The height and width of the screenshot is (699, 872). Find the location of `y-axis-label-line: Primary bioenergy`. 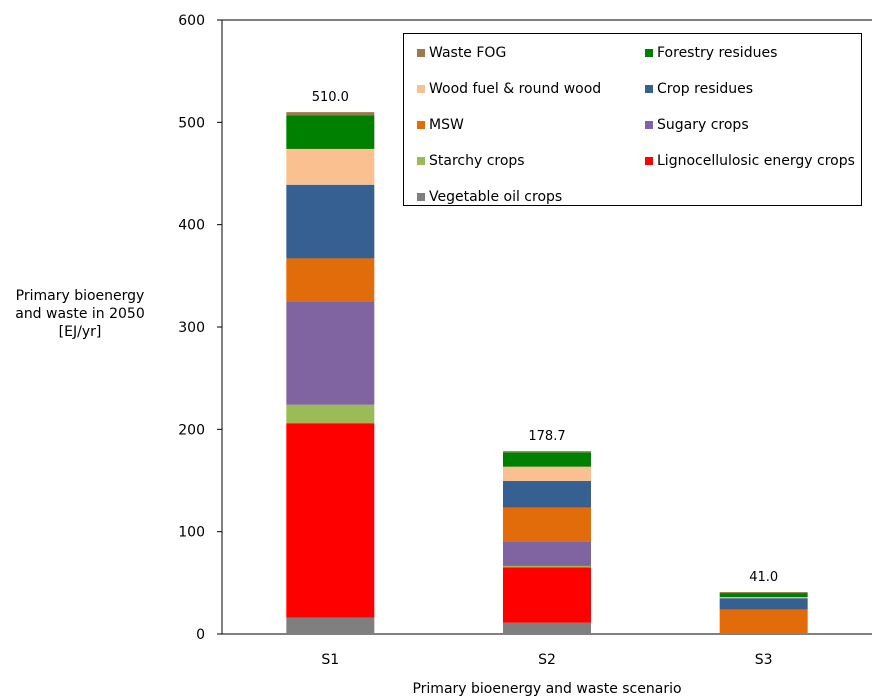

y-axis-label-line: Primary bioenergy is located at coordinates (80, 296).